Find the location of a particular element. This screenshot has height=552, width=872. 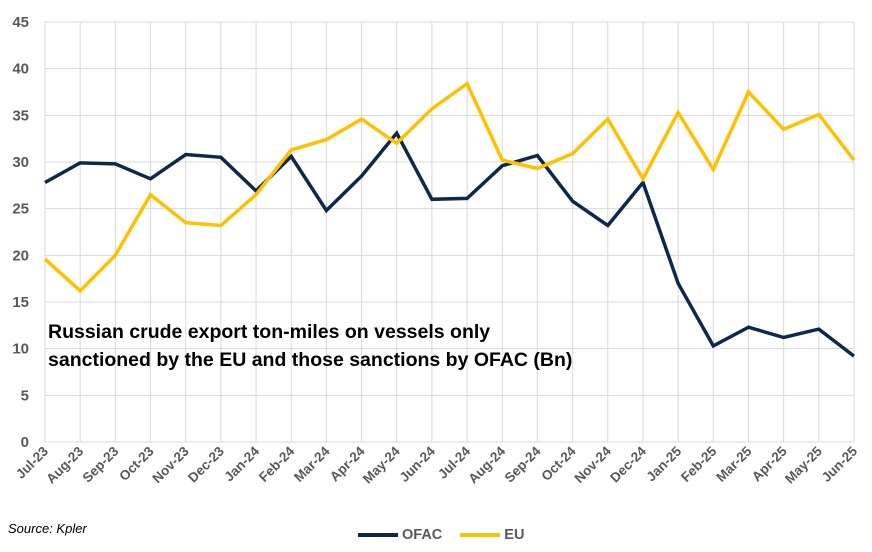

legend-swatch-eu is located at coordinates (480, 535).